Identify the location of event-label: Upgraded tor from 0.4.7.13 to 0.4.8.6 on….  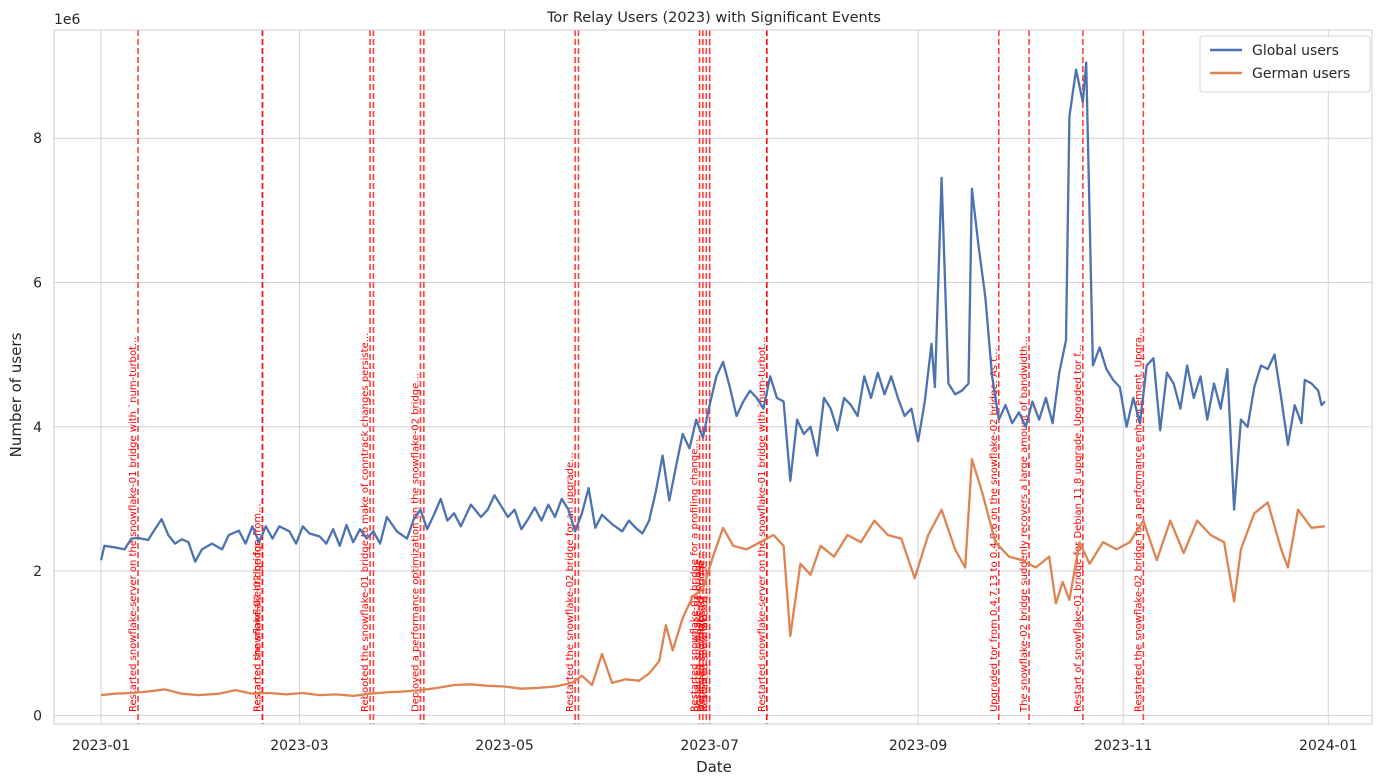
(994, 530).